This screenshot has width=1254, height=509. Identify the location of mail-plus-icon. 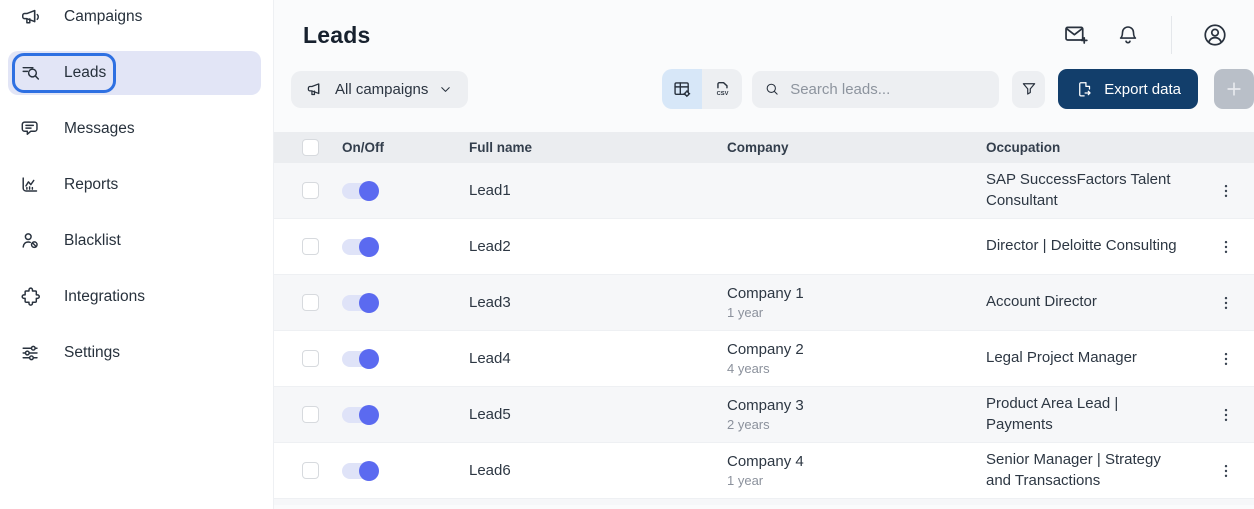
(1076, 35).